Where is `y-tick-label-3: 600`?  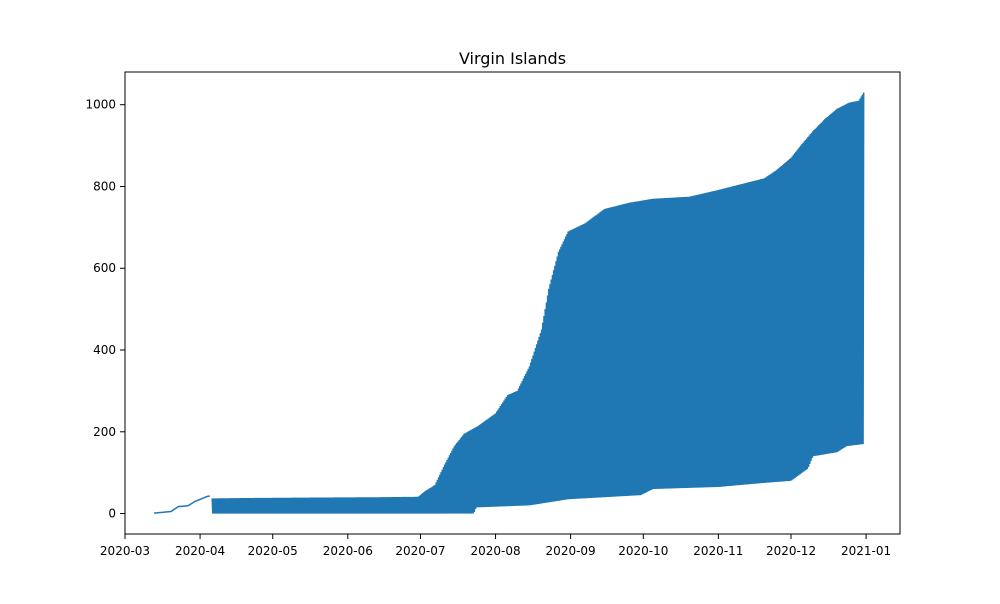
y-tick-label-3: 600 is located at coordinates (104, 268).